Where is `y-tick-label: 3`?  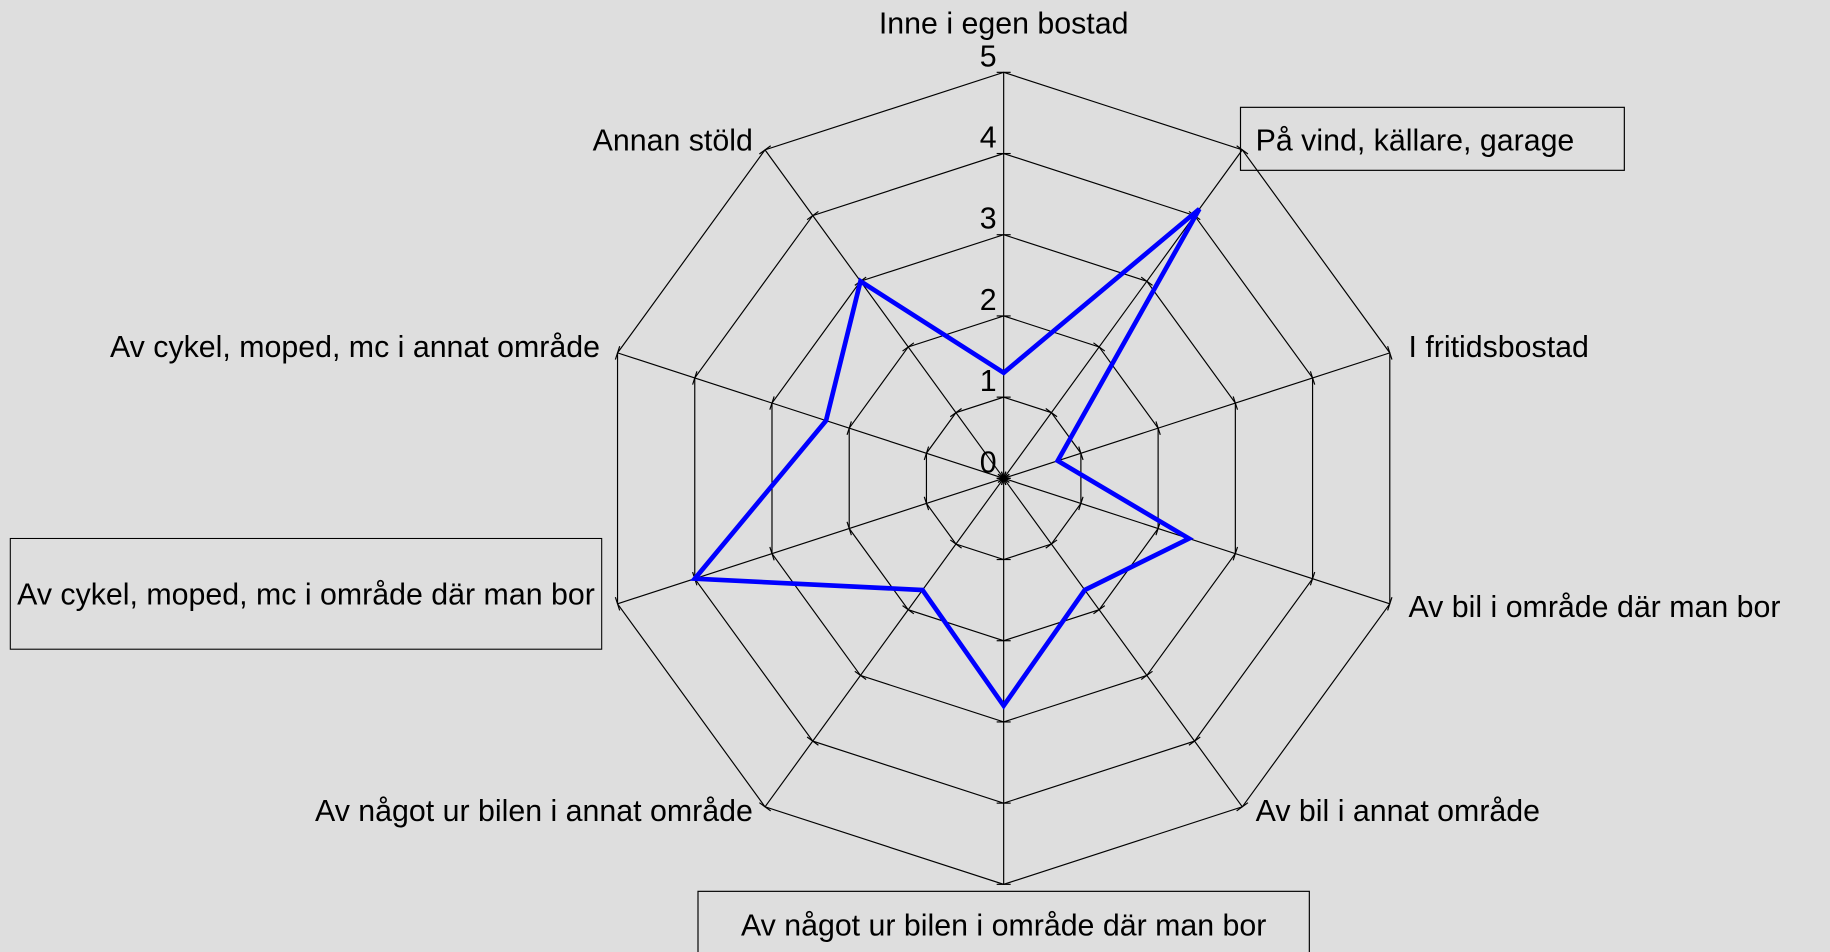 y-tick-label: 3 is located at coordinates (988, 219).